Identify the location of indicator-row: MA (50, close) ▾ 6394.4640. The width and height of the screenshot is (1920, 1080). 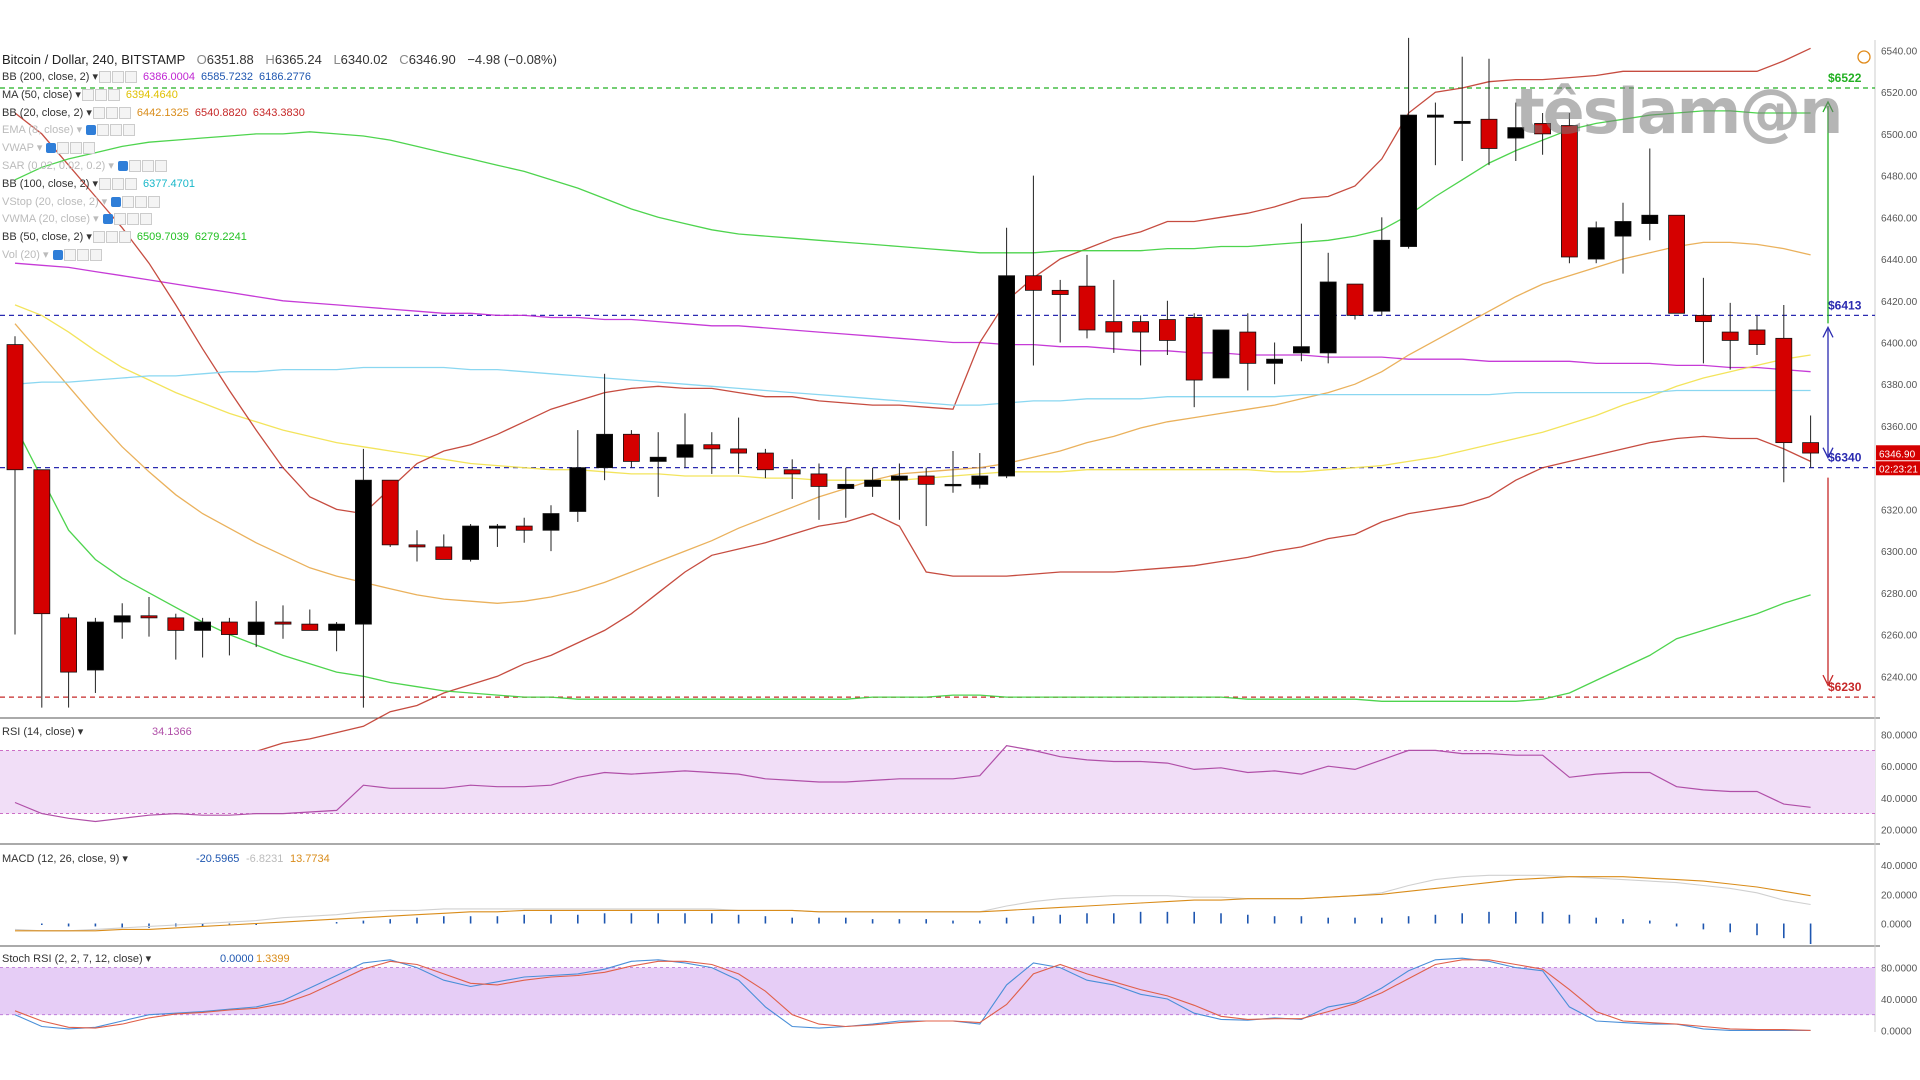
(90, 95).